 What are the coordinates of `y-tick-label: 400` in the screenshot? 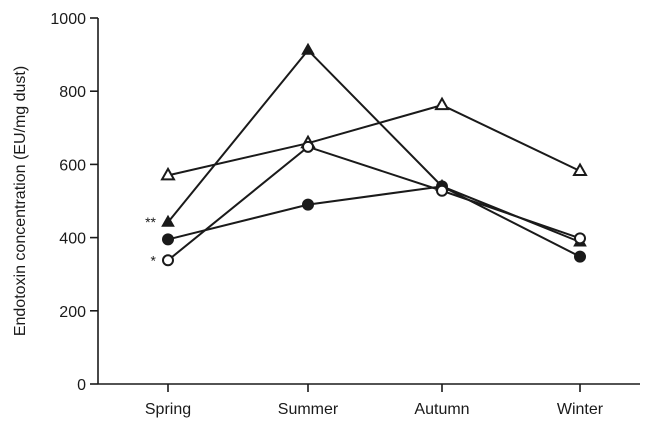 It's located at (72, 239).